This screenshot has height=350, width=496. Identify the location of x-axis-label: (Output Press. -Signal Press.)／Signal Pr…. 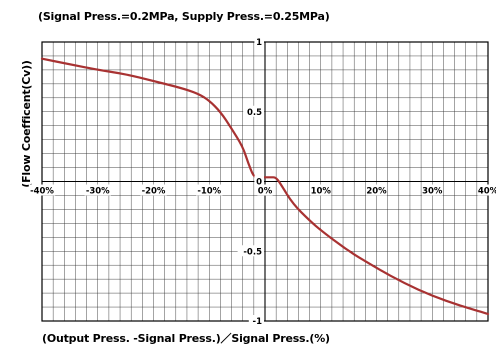
(186, 338).